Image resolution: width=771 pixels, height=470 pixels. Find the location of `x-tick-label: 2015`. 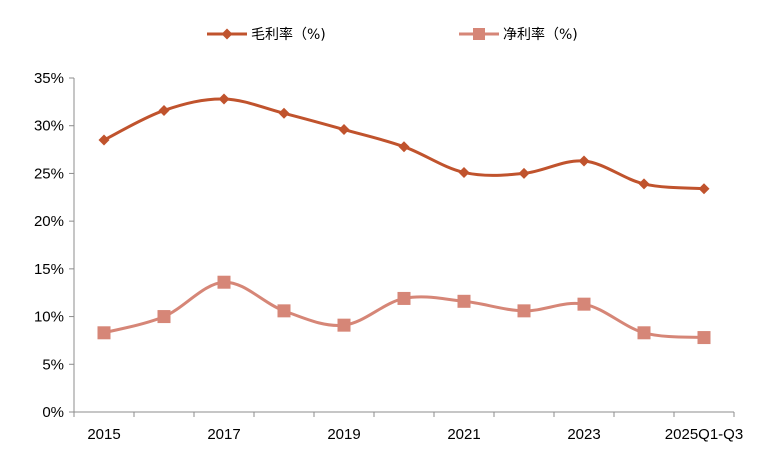

x-tick-label: 2015 is located at coordinates (103, 434).